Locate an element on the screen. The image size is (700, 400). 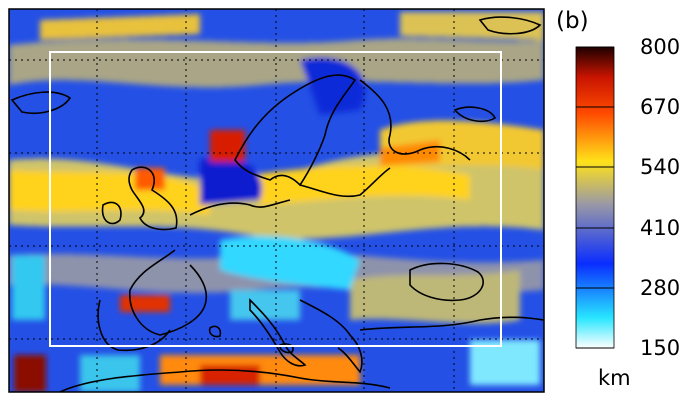
colorbar-label-670: 670 is located at coordinates (660, 107).